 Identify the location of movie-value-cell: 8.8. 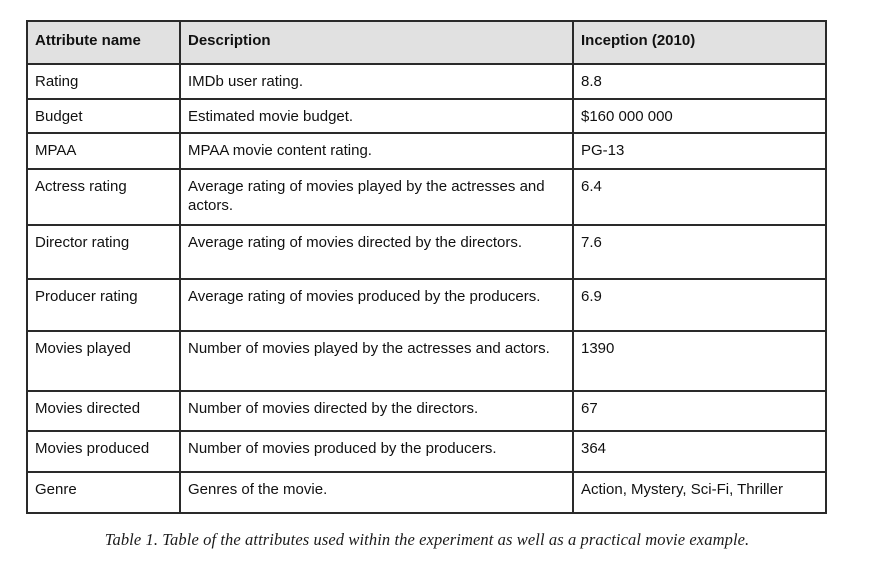
(699, 81).